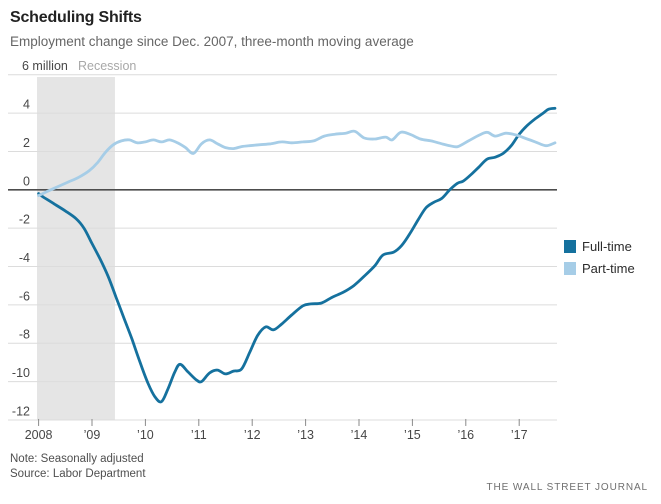 This screenshot has height=504, width=661. What do you see at coordinates (359, 435) in the screenshot?
I see `x-axis-label: ’14` at bounding box center [359, 435].